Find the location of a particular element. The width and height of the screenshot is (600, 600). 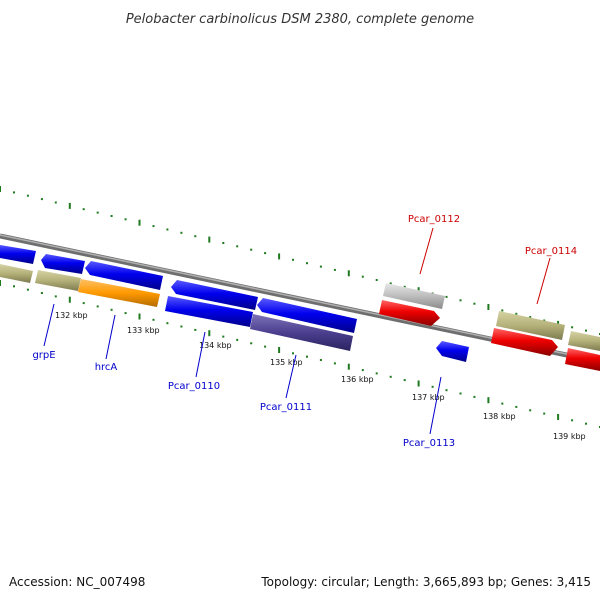

gene-feature-red-pcar0114 is located at coordinates (524, 342).